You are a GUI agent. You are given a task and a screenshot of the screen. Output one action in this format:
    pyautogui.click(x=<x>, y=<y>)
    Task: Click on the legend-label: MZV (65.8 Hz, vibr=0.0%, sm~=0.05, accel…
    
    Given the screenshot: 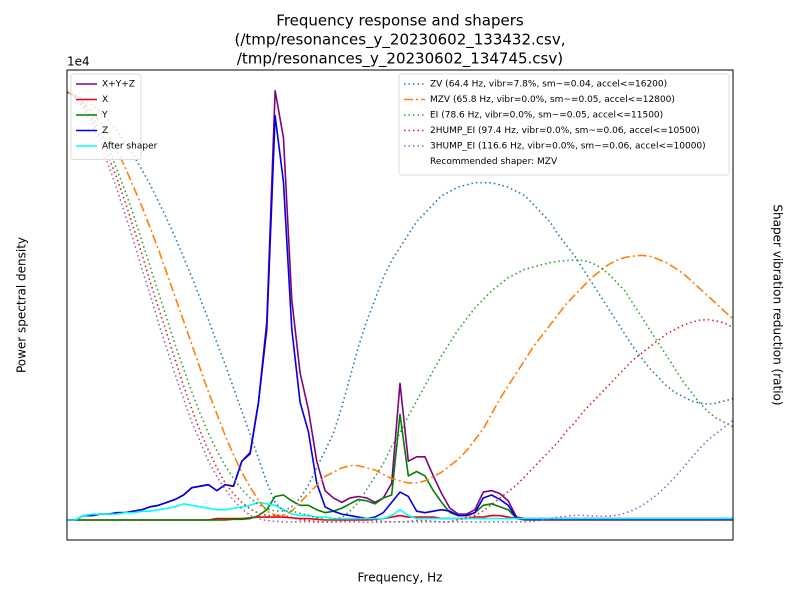 What is the action you would take?
    pyautogui.click(x=552, y=100)
    